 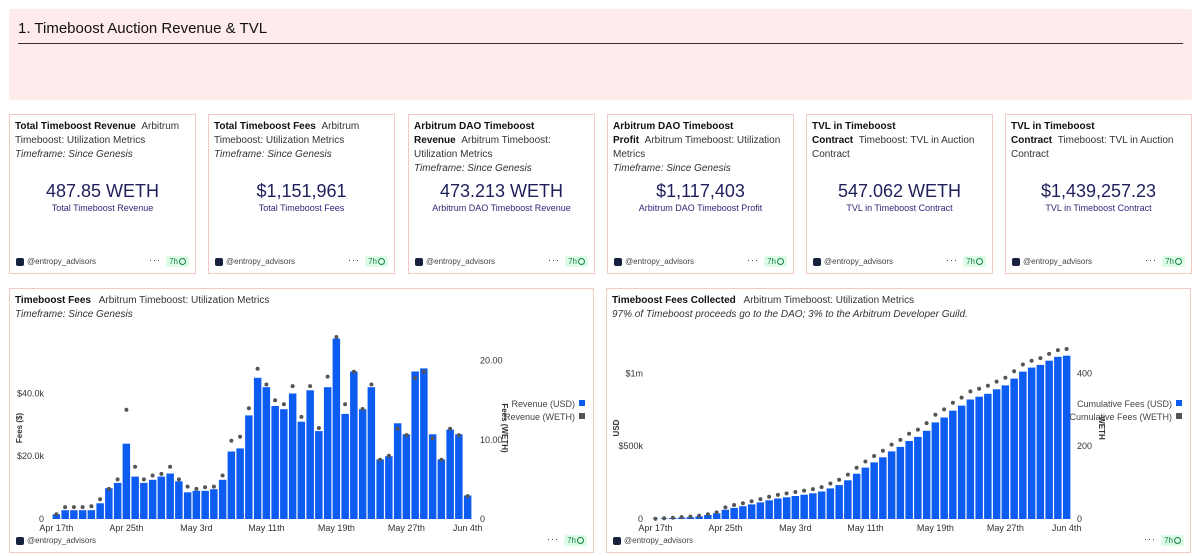 What do you see at coordinates (1179, 403) in the screenshot?
I see `legend-swatch` at bounding box center [1179, 403].